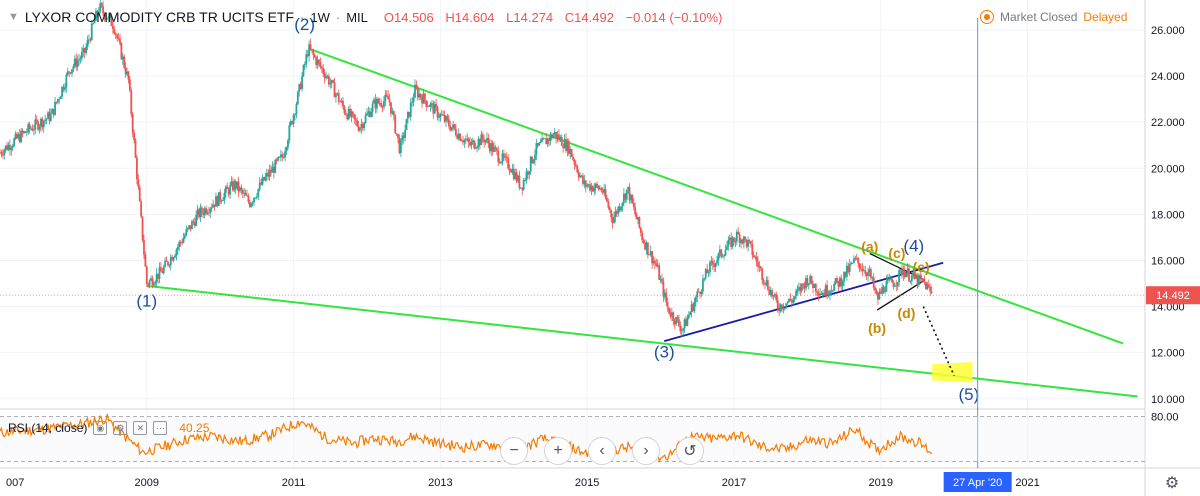 This screenshot has height=496, width=1200. What do you see at coordinates (140, 428) in the screenshot?
I see `close-icon: ✕` at bounding box center [140, 428].